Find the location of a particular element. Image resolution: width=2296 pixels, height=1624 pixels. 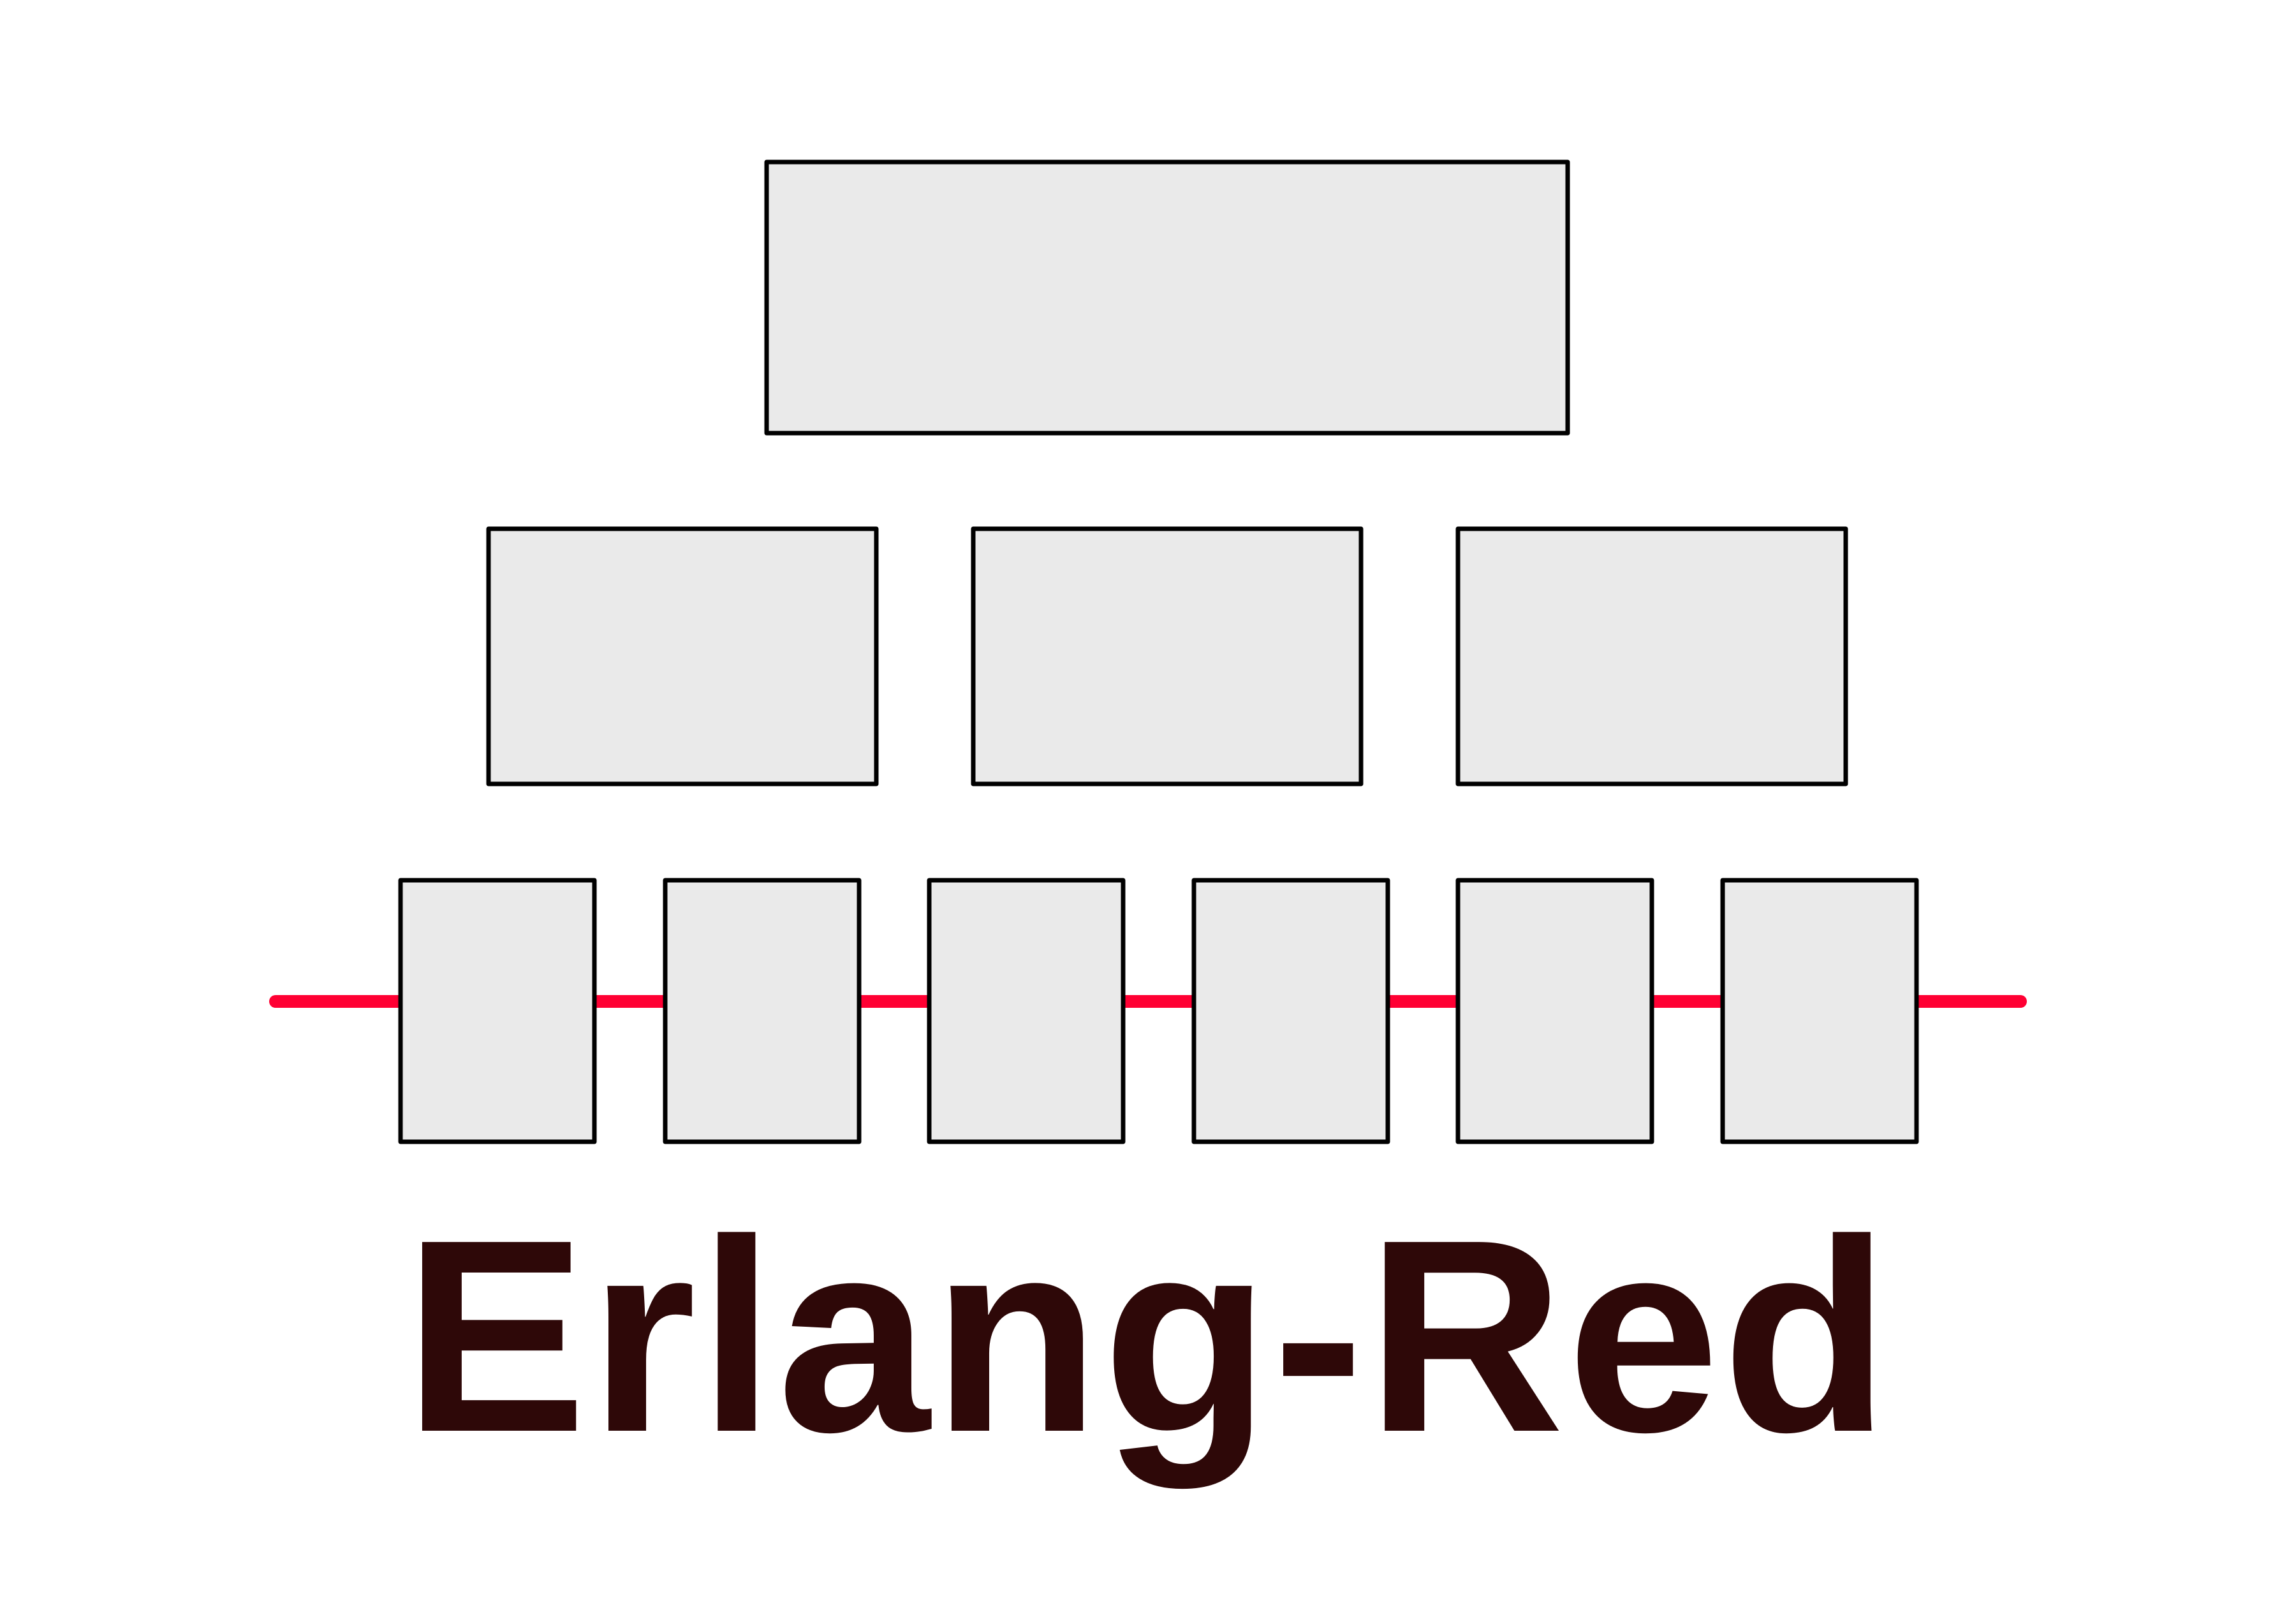

top-box is located at coordinates (1167, 297).